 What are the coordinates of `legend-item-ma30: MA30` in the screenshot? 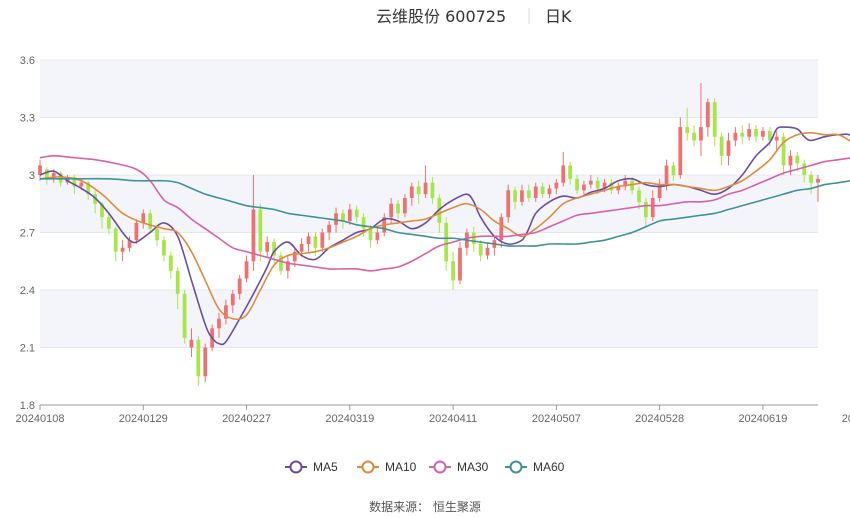 It's located at (459, 467).